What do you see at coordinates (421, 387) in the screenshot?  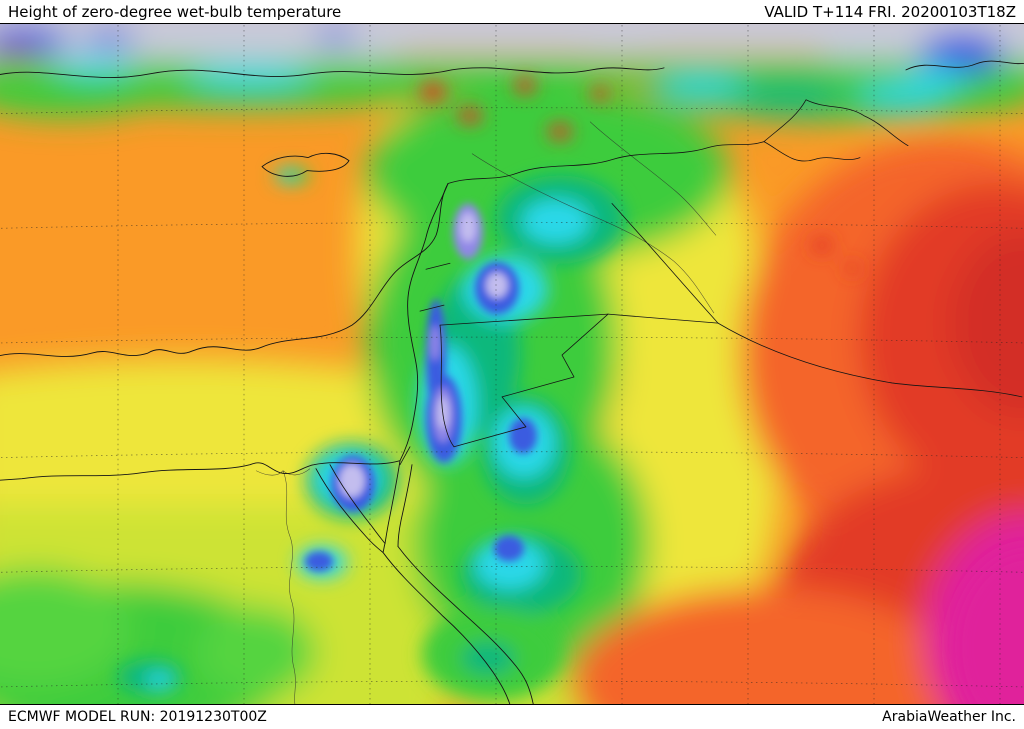 I see `contour-field-cold-cores` at bounding box center [421, 387].